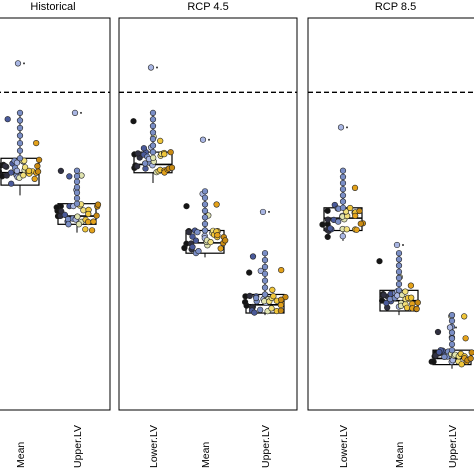 The height and width of the screenshot is (474, 474). What do you see at coordinates (207, 7) in the screenshot?
I see `panel-title: RCP 4.5` at bounding box center [207, 7].